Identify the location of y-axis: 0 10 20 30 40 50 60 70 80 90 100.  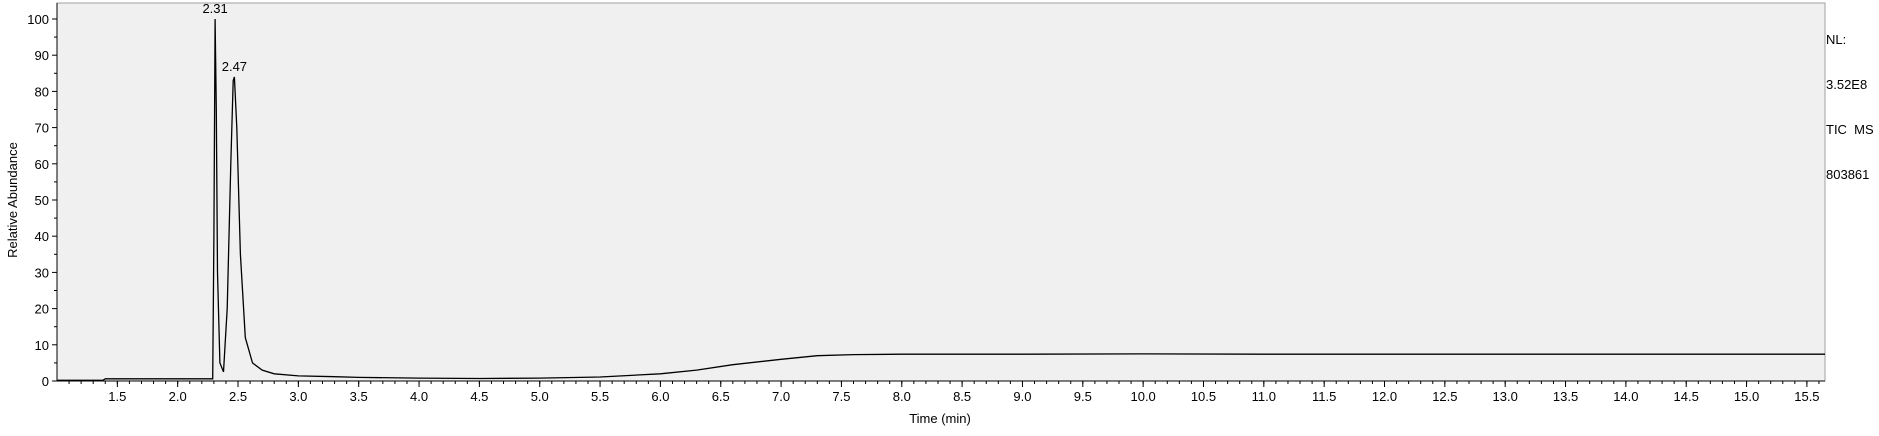
(42, 196).